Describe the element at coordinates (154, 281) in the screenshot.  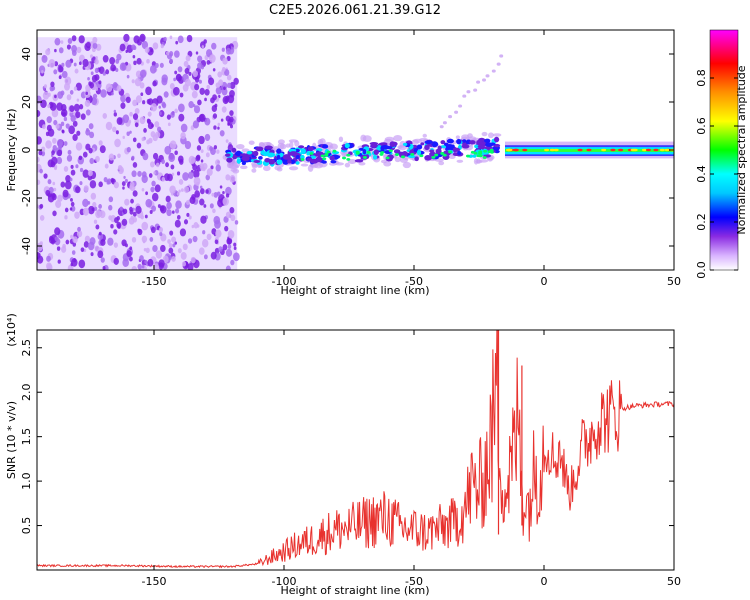
I see `x-tick-label: -150` at that location.